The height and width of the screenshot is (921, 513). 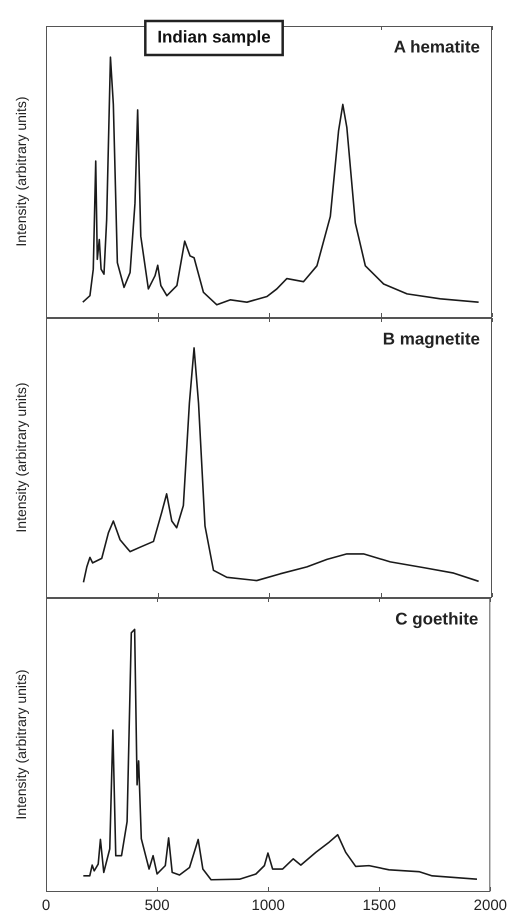 I want to click on x-tick-label: 1500, so click(x=379, y=905).